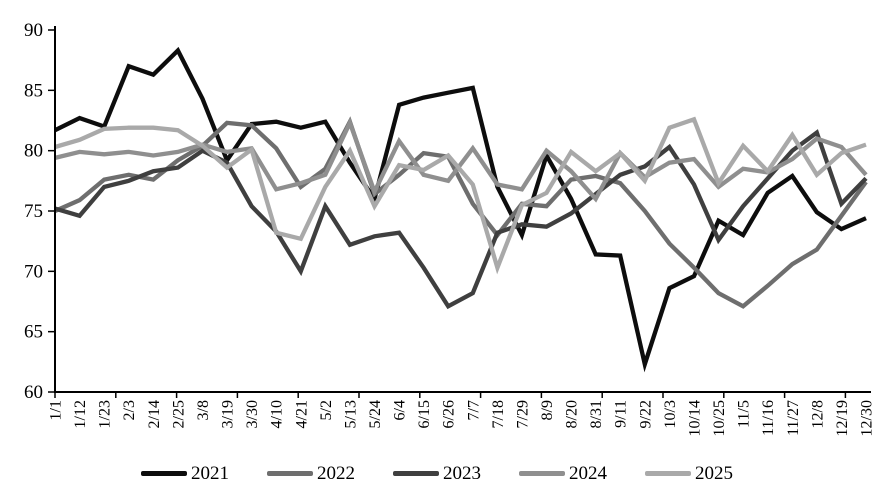 This screenshot has width=874, height=493. Describe the element at coordinates (203, 410) in the screenshot. I see `x-tick-label: 3/8` at that location.